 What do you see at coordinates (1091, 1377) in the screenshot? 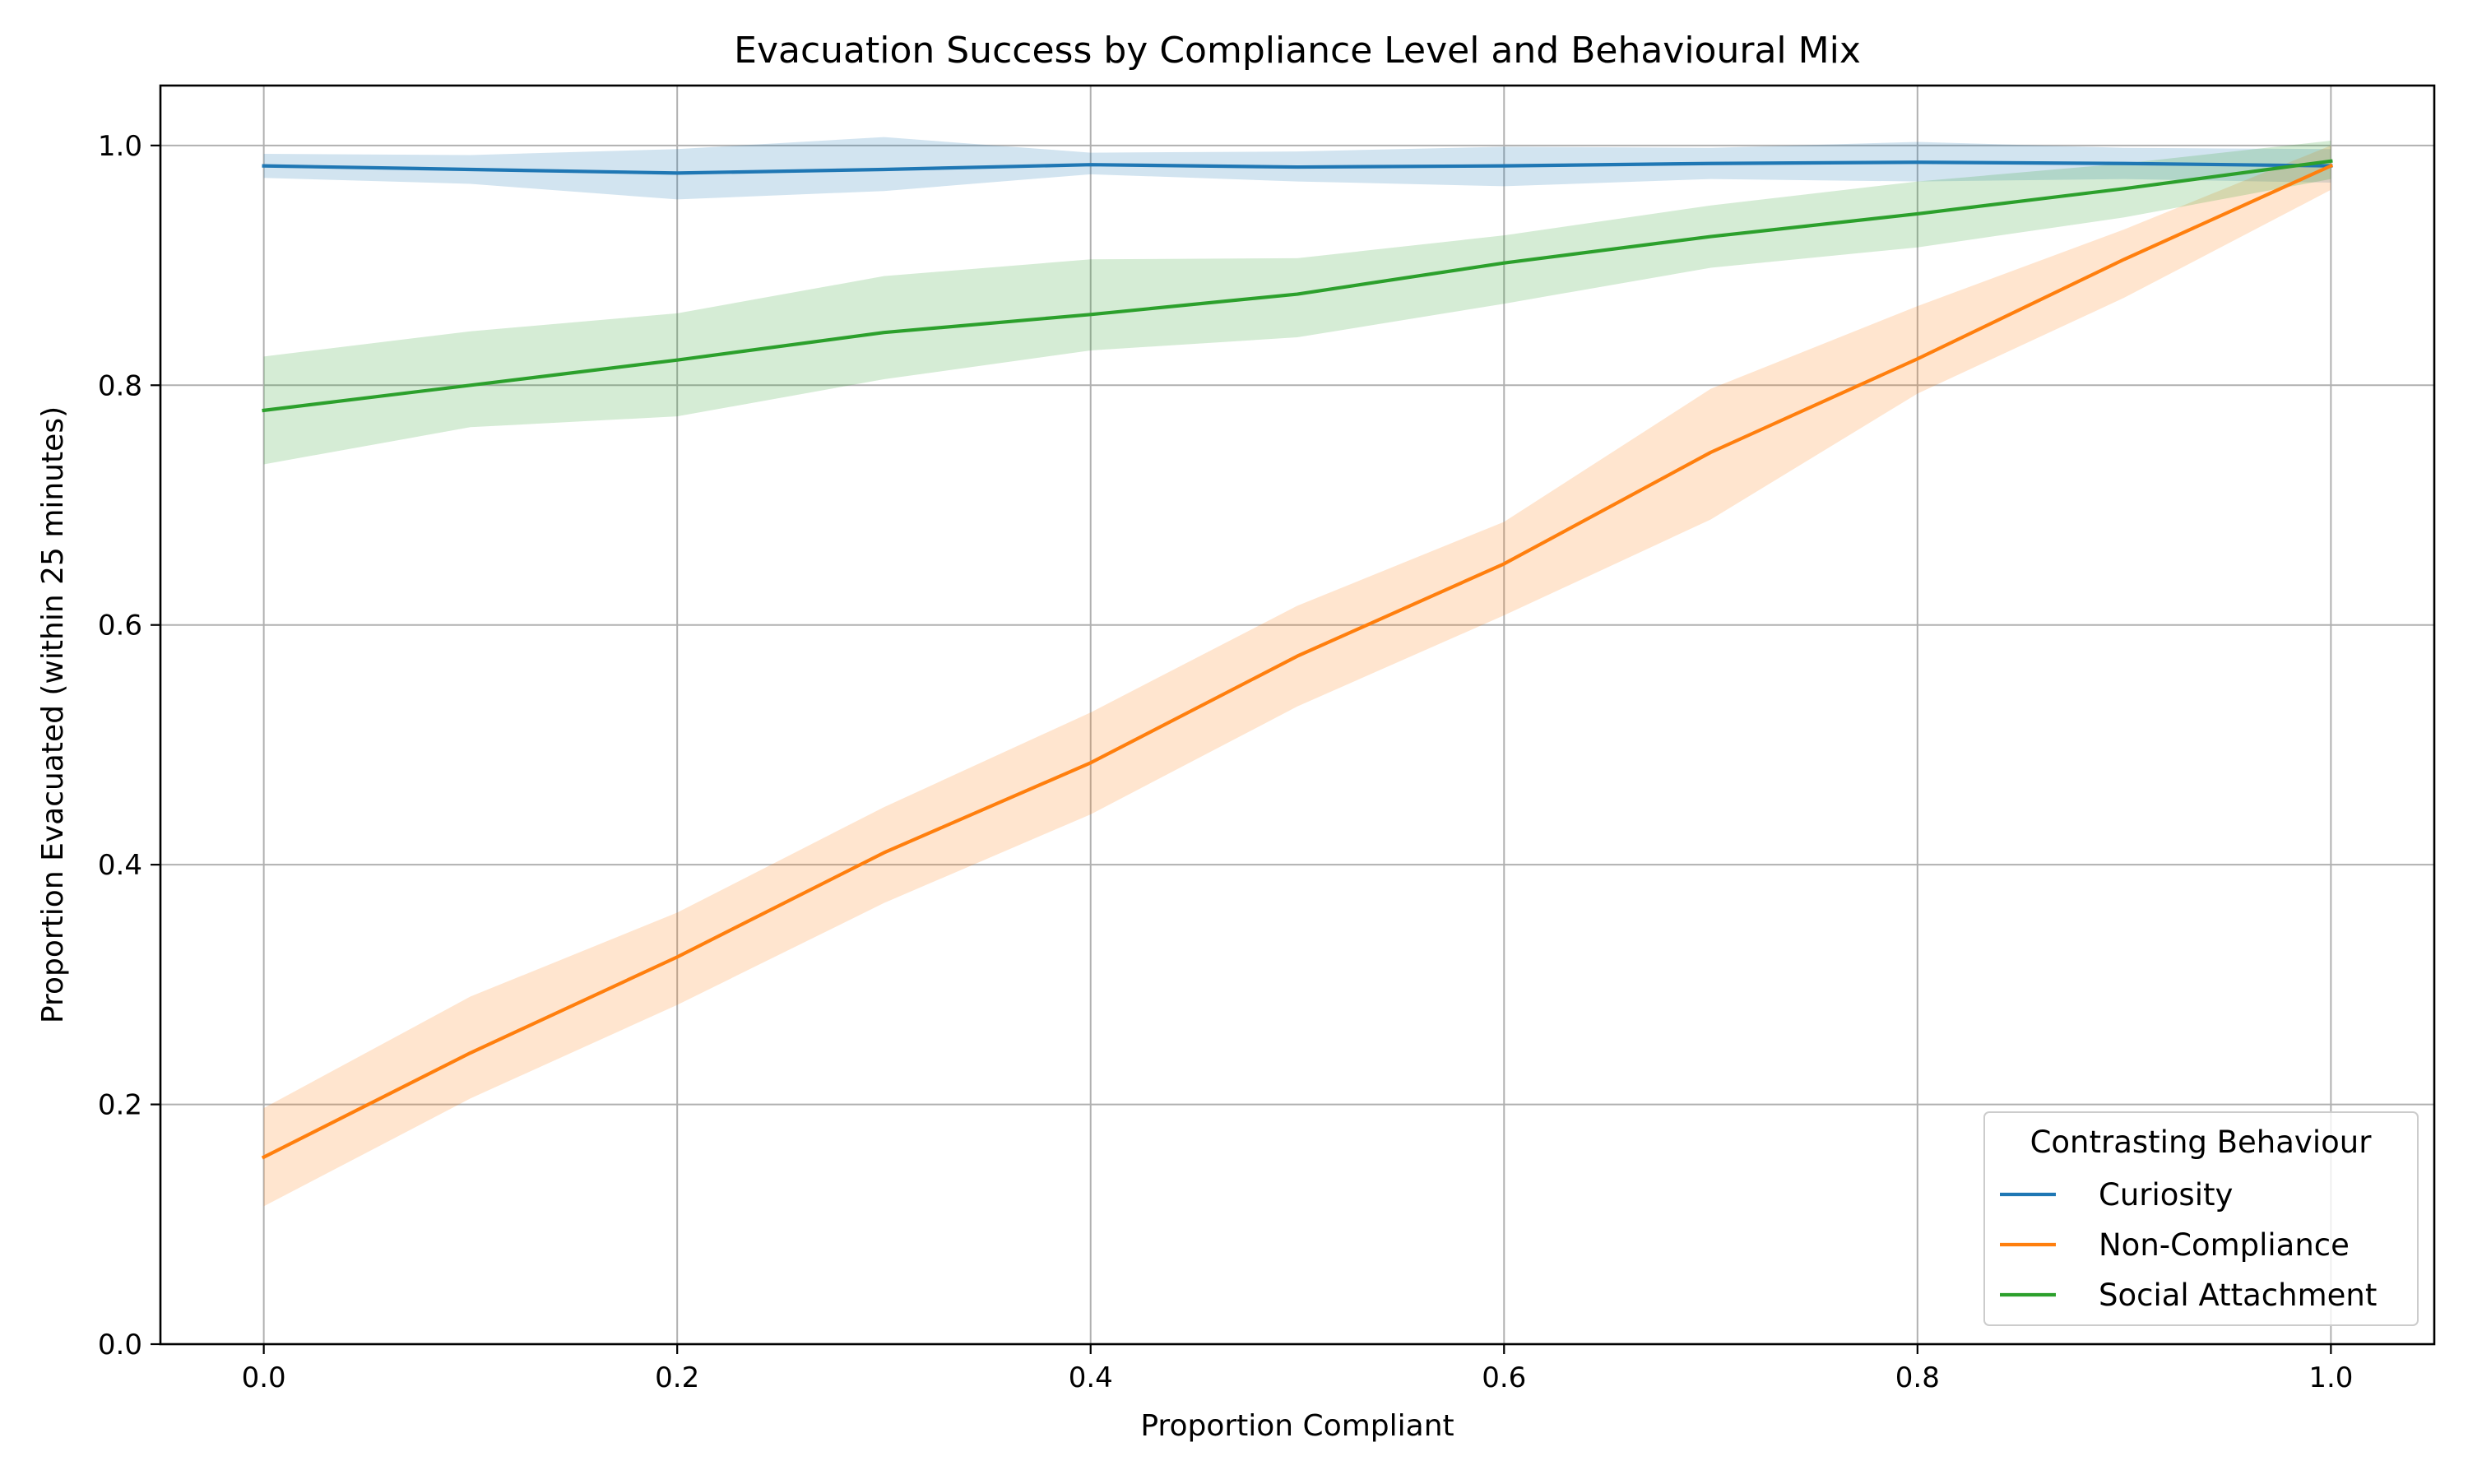
I see `x-tick-label: 0.4` at bounding box center [1091, 1377].